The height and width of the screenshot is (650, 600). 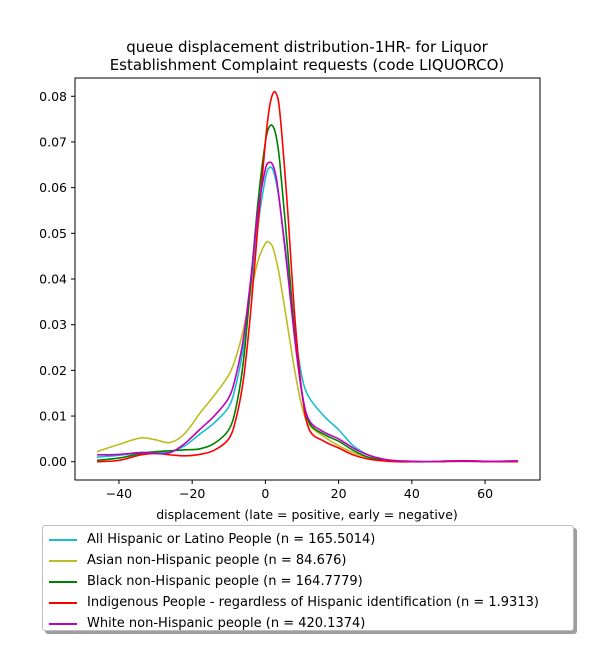 I want to click on x-tick-label: −40, so click(x=119, y=493).